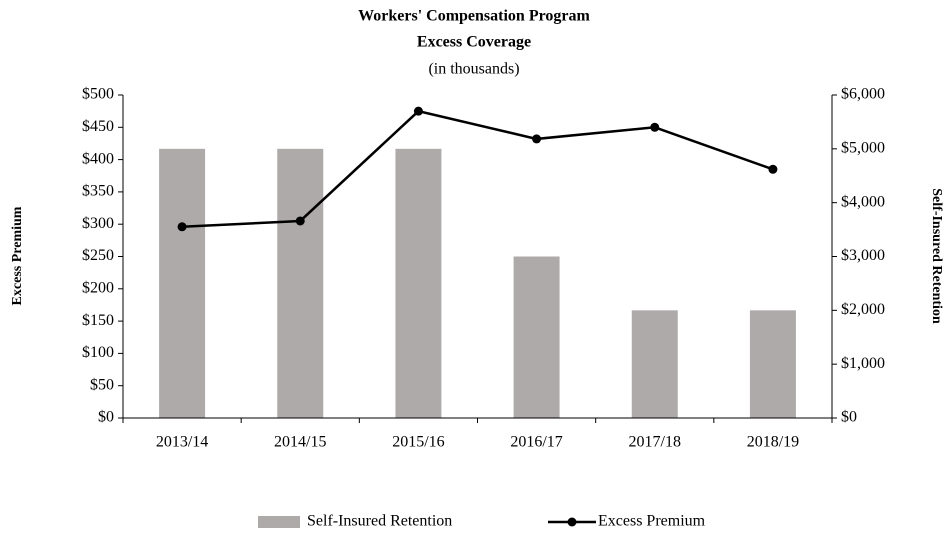 The image size is (948, 533). What do you see at coordinates (98, 223) in the screenshot?
I see `y-tick-label: $300` at bounding box center [98, 223].